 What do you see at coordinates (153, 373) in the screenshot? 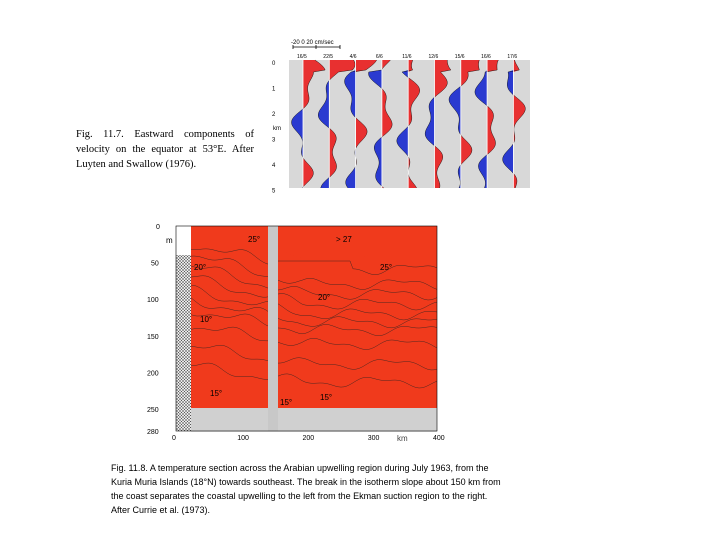
I see `depth-tick-200: 200` at bounding box center [153, 373].